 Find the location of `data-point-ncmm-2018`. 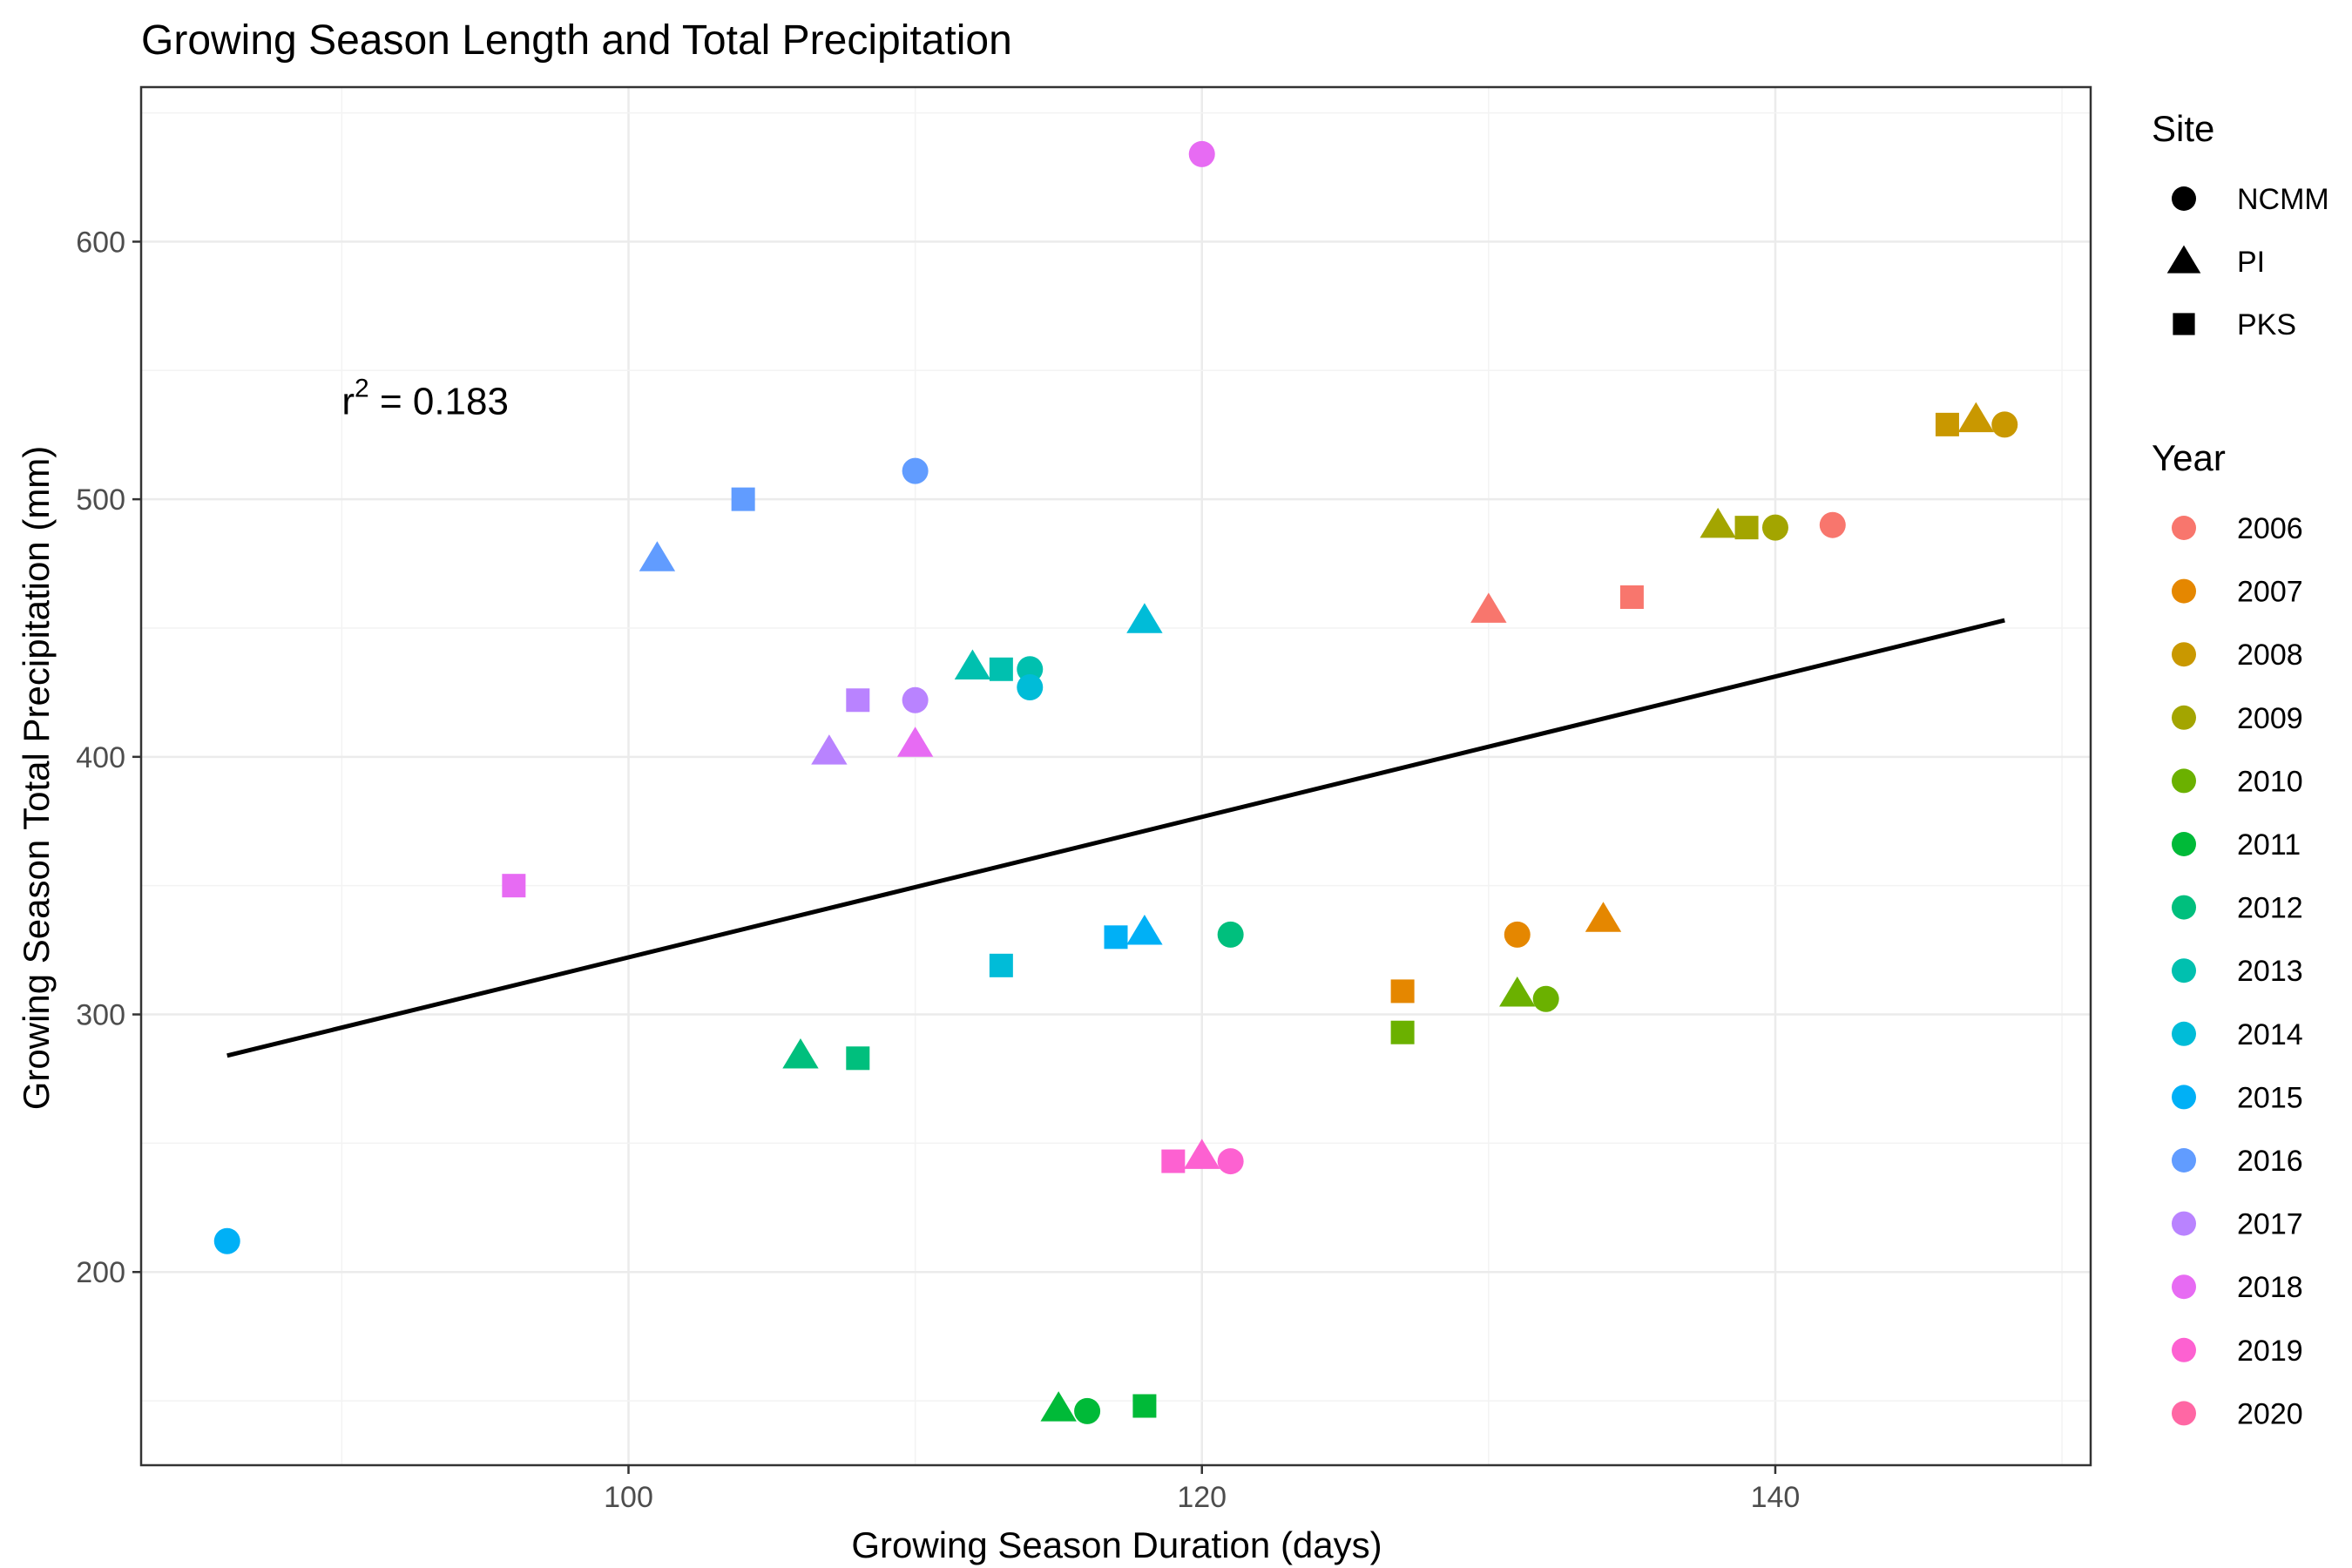

data-point-ncmm-2018 is located at coordinates (1201, 153).